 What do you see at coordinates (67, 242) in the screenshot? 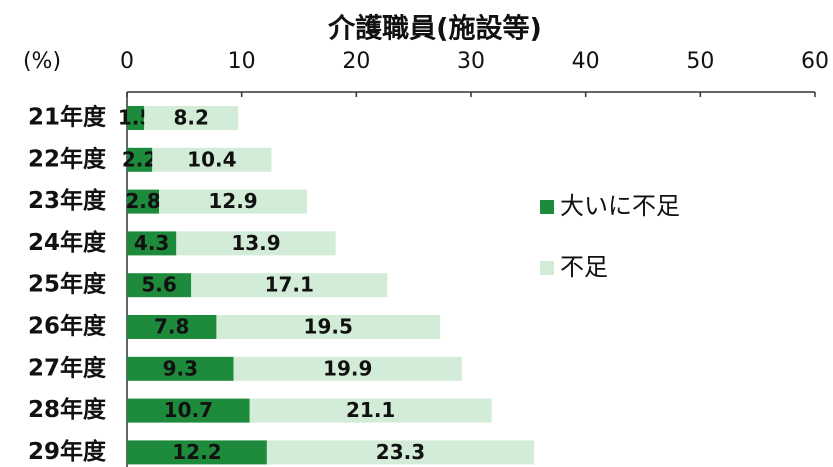
I see `y-tick-label: 24年度` at bounding box center [67, 242].